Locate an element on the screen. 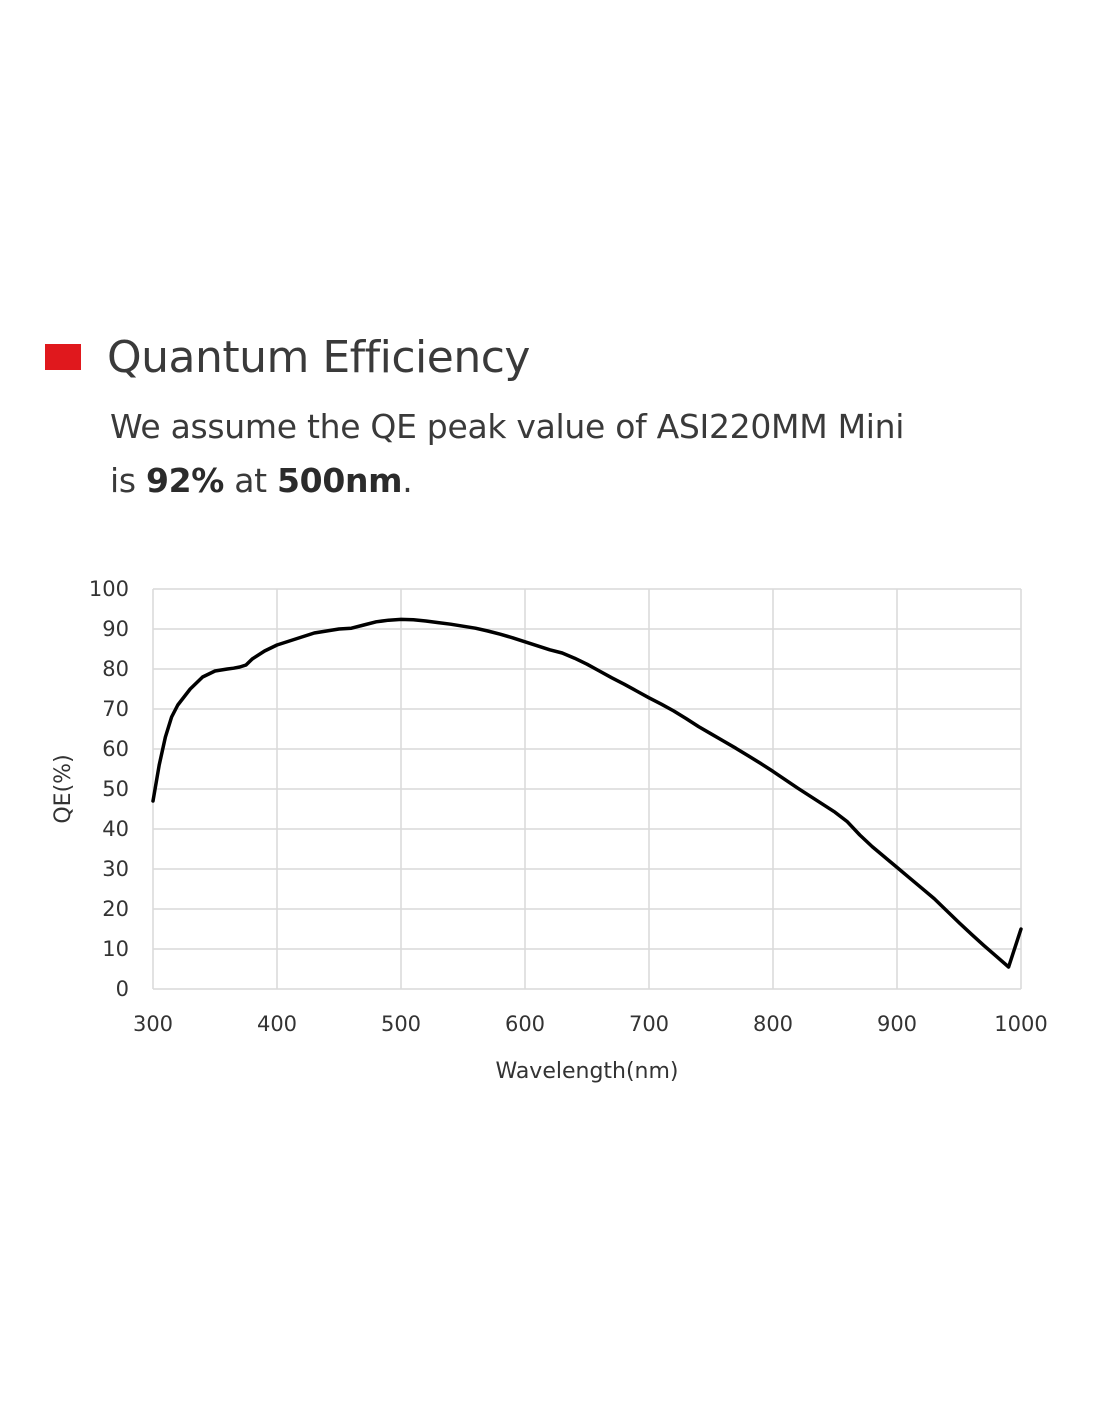 This screenshot has width=1100, height=1422. y-tick-label: 30 is located at coordinates (115, 869).